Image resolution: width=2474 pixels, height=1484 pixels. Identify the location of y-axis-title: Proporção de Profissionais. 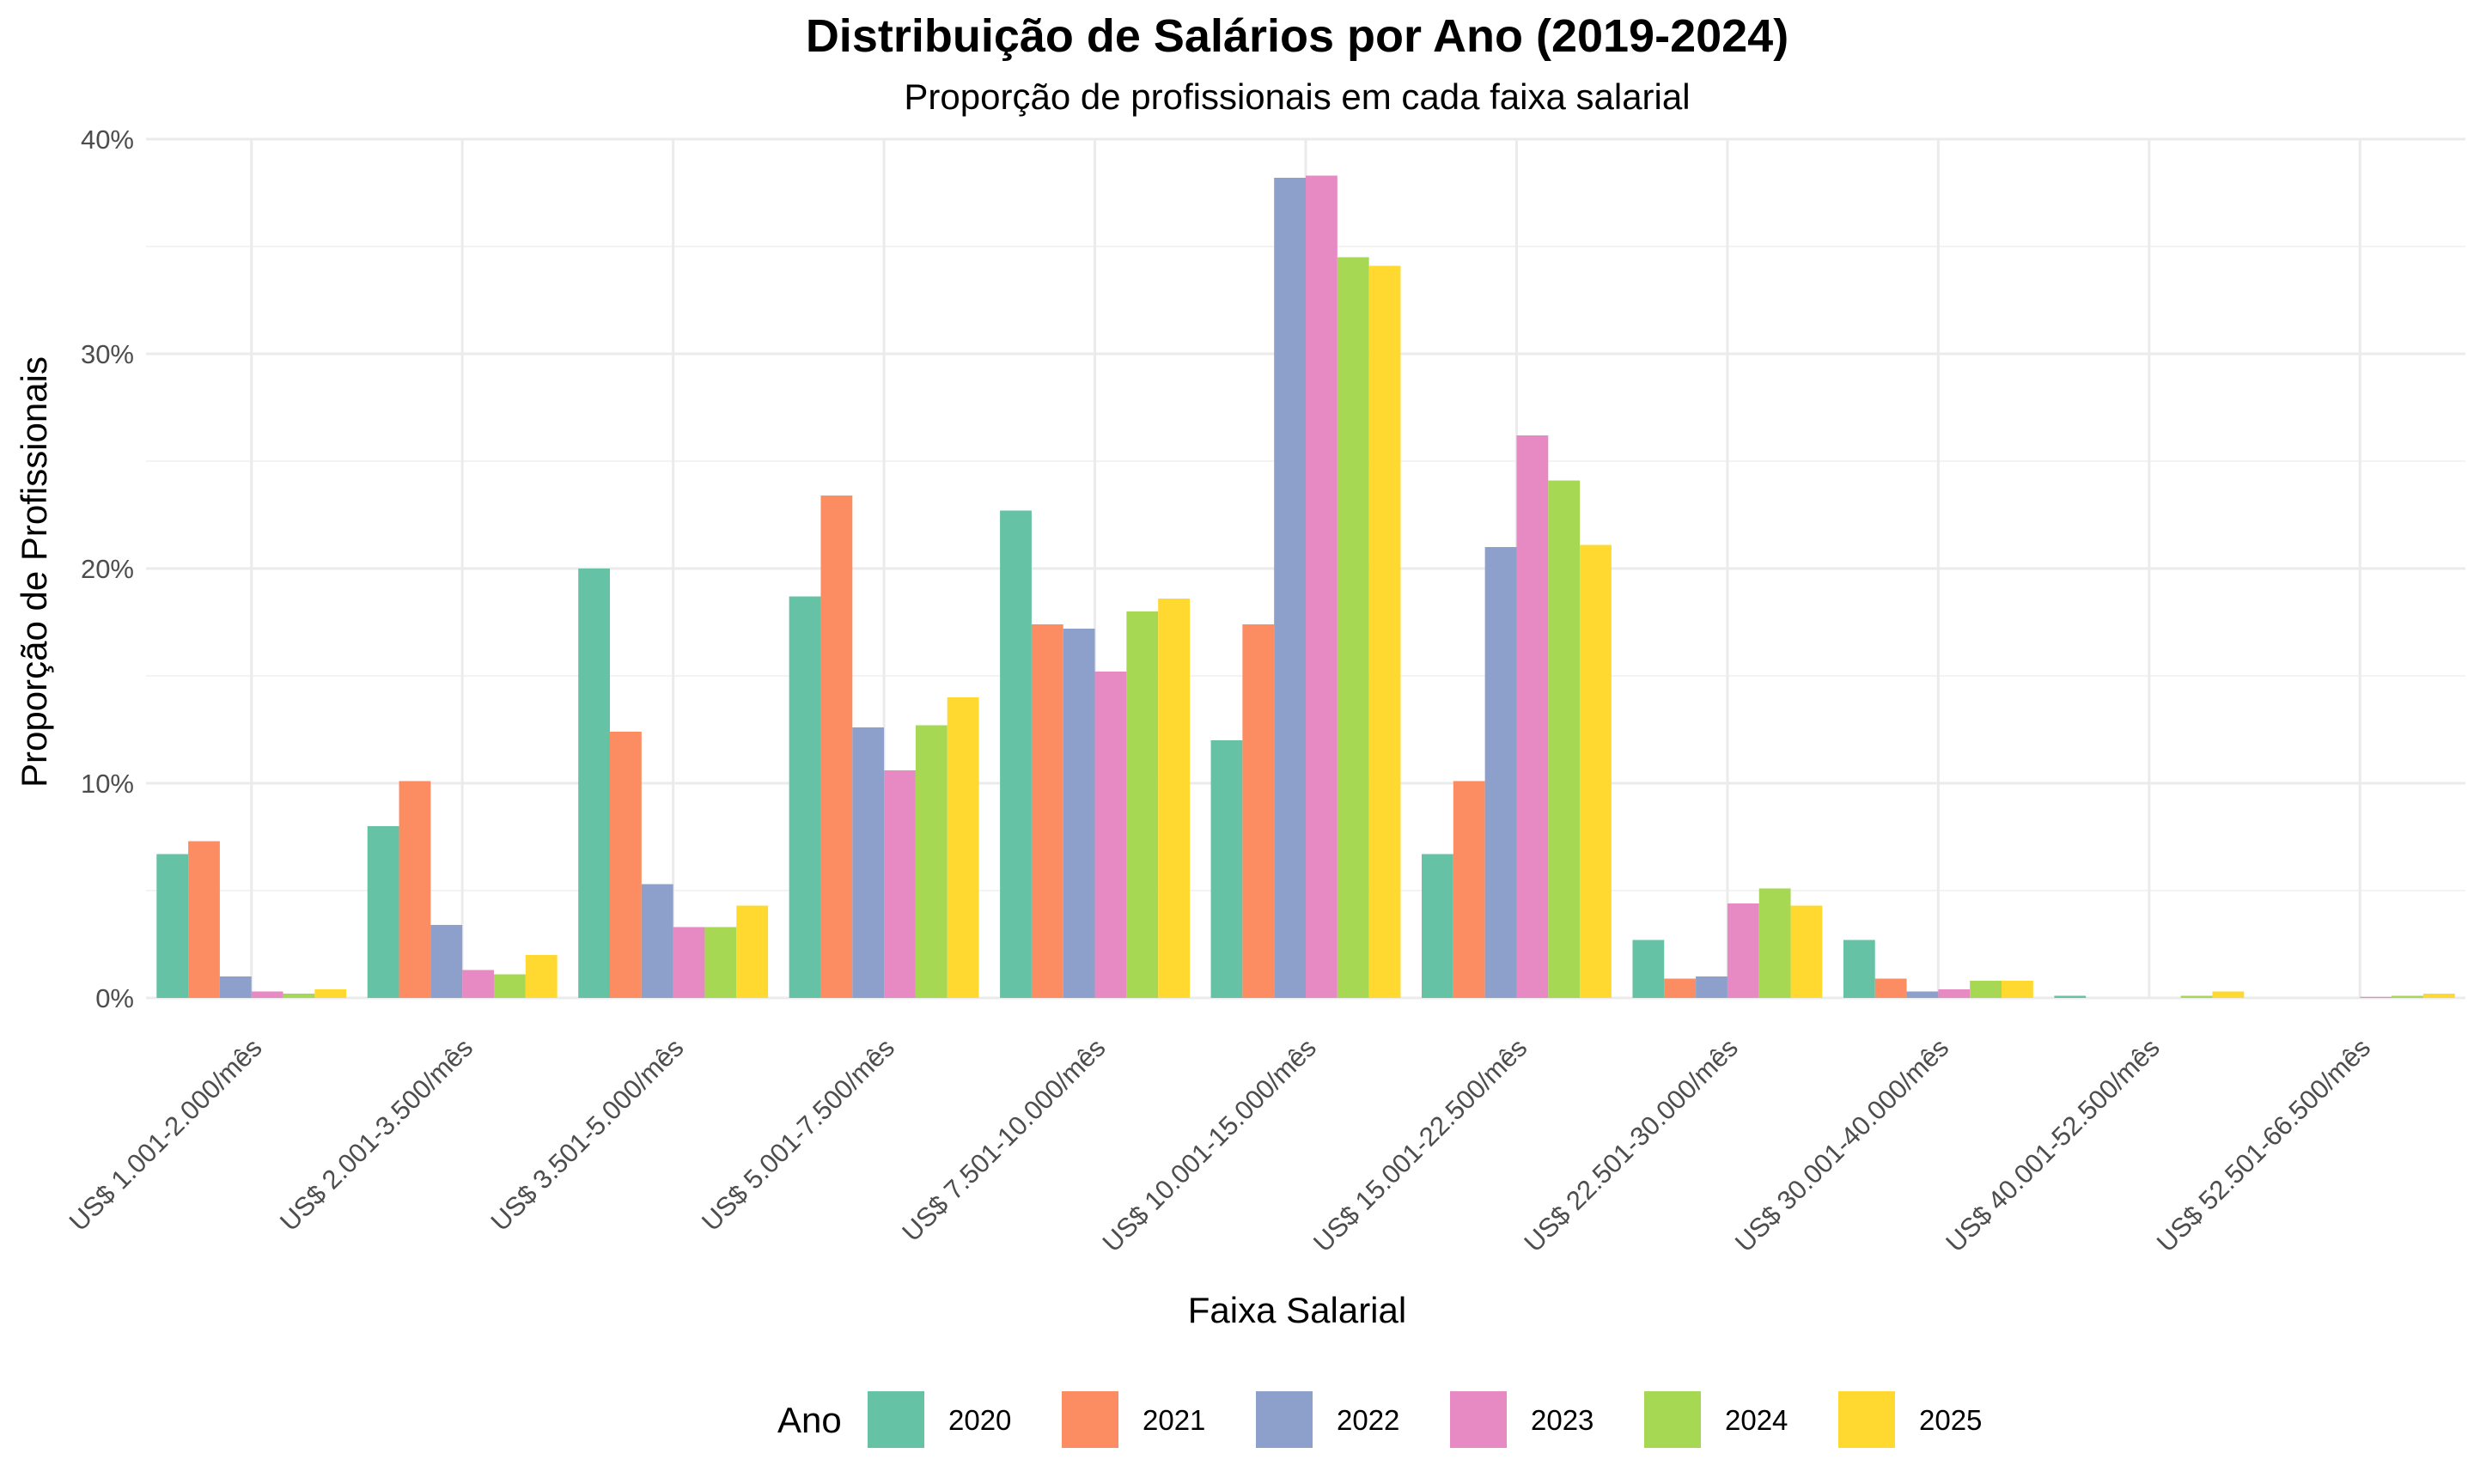
(34, 572).